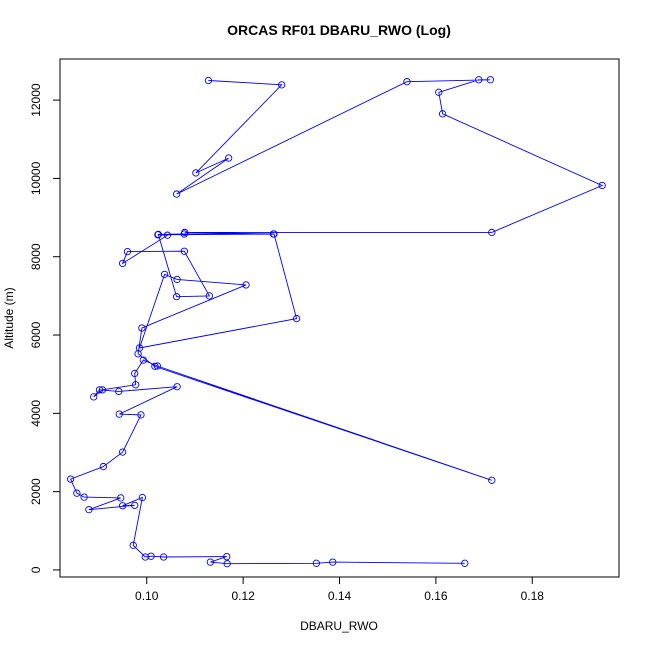  I want to click on x-tick-label: 0.18, so click(533, 596).